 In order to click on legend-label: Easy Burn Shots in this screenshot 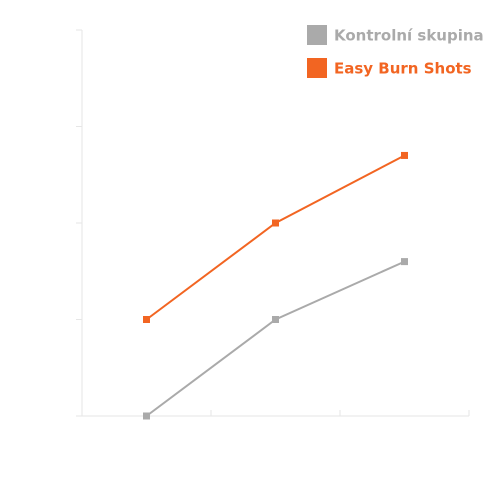, I will do `click(403, 69)`.